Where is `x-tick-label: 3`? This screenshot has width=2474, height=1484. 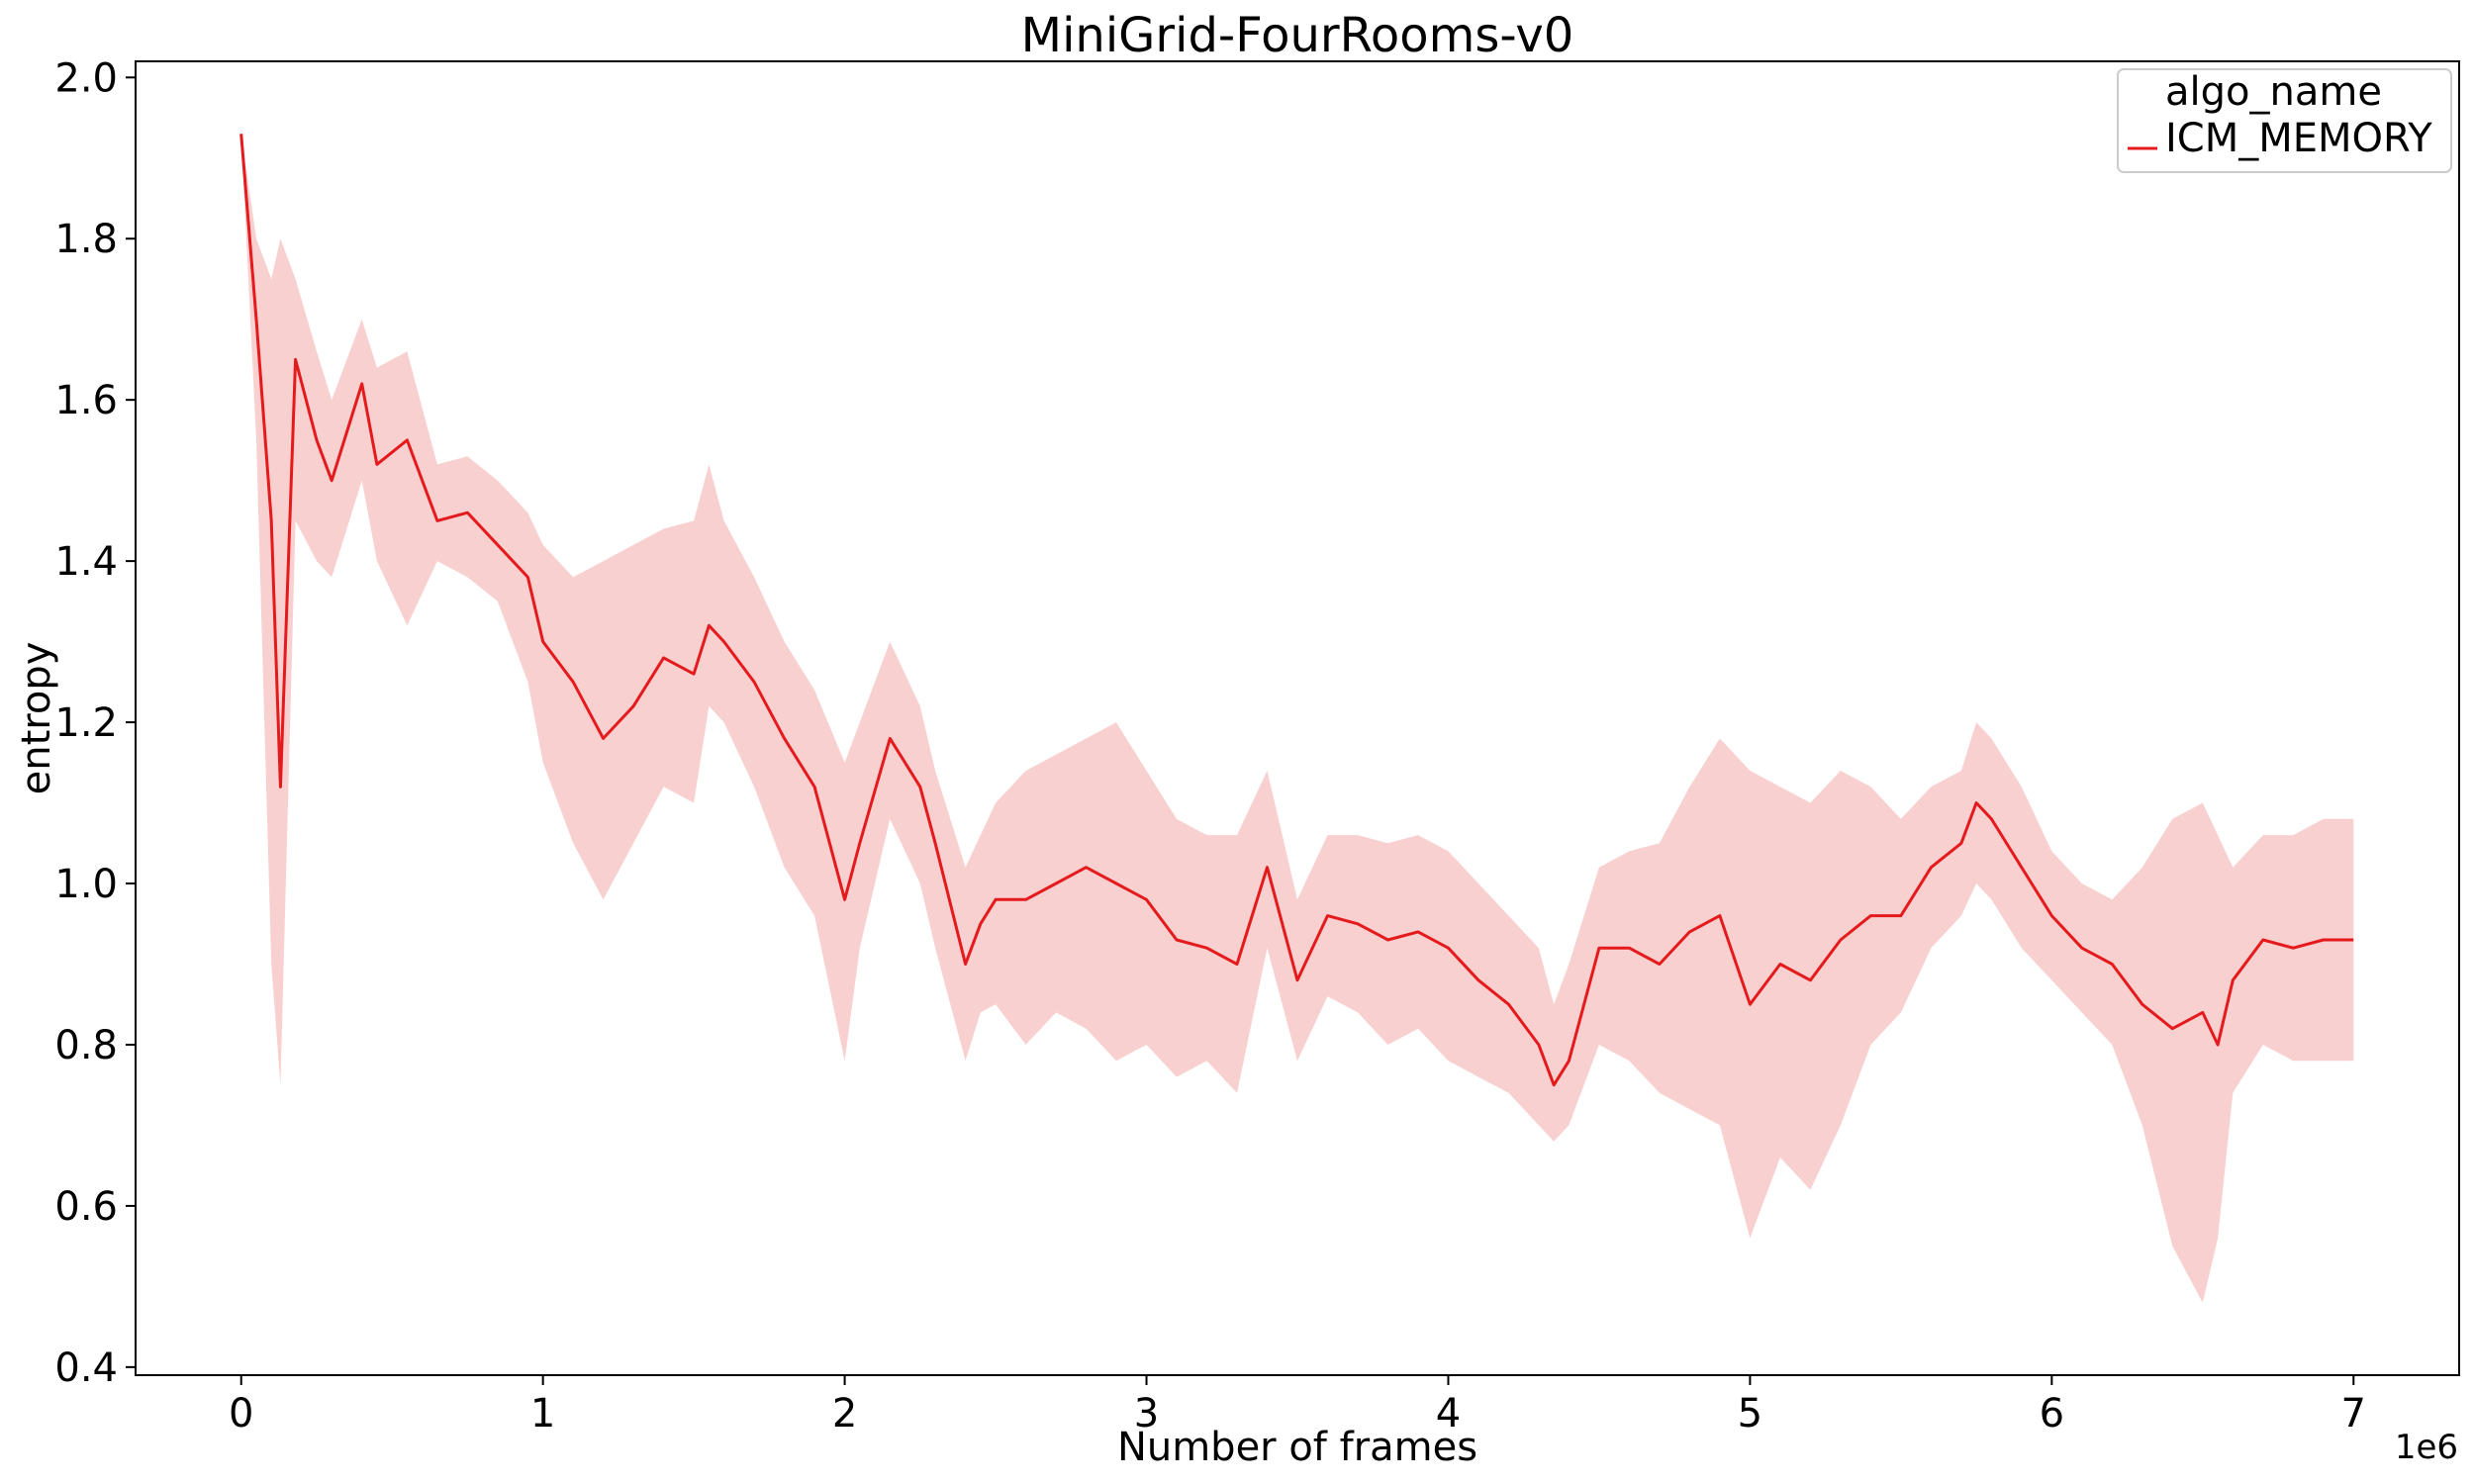 x-tick-label: 3 is located at coordinates (1147, 1414).